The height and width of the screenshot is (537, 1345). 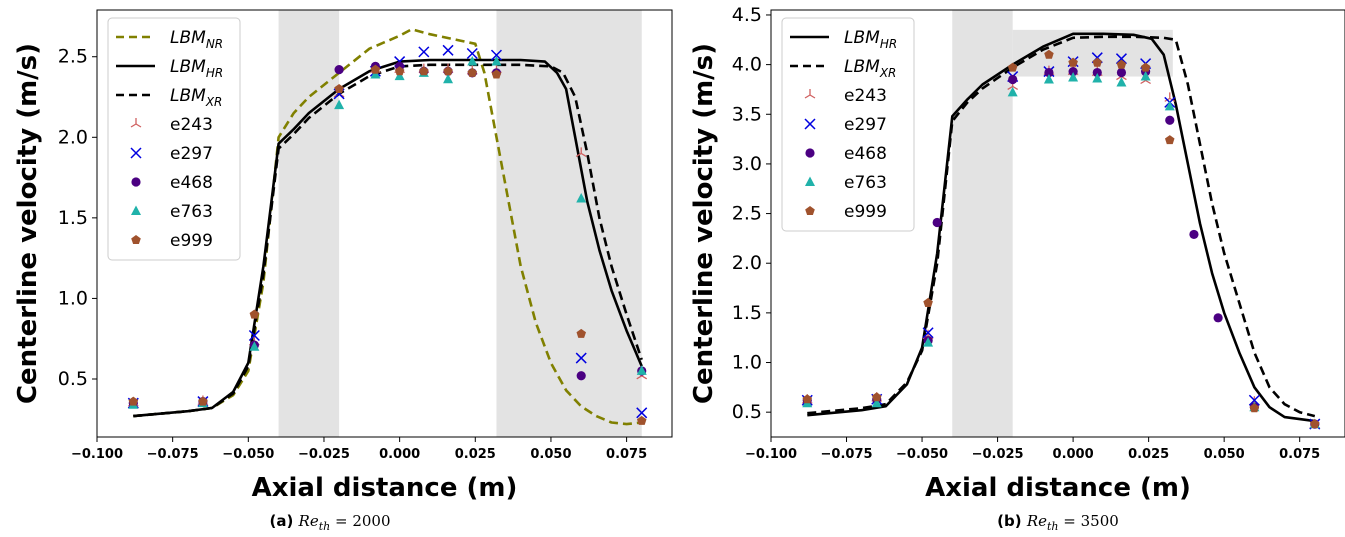 I want to click on legend-label: LBMXR, so click(x=196, y=97).